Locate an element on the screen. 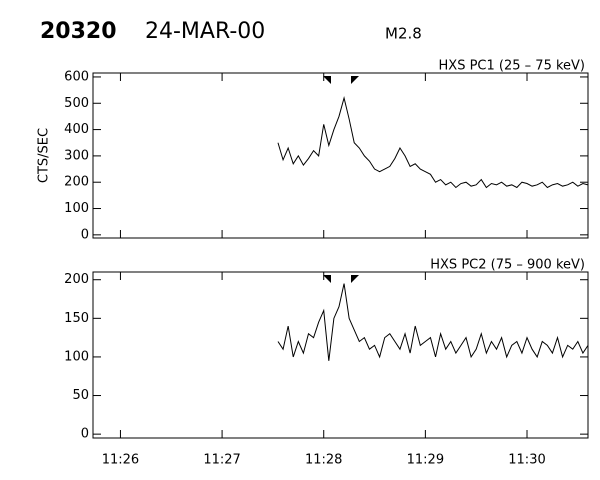  x-tick-label: 11:27 is located at coordinates (221, 460).